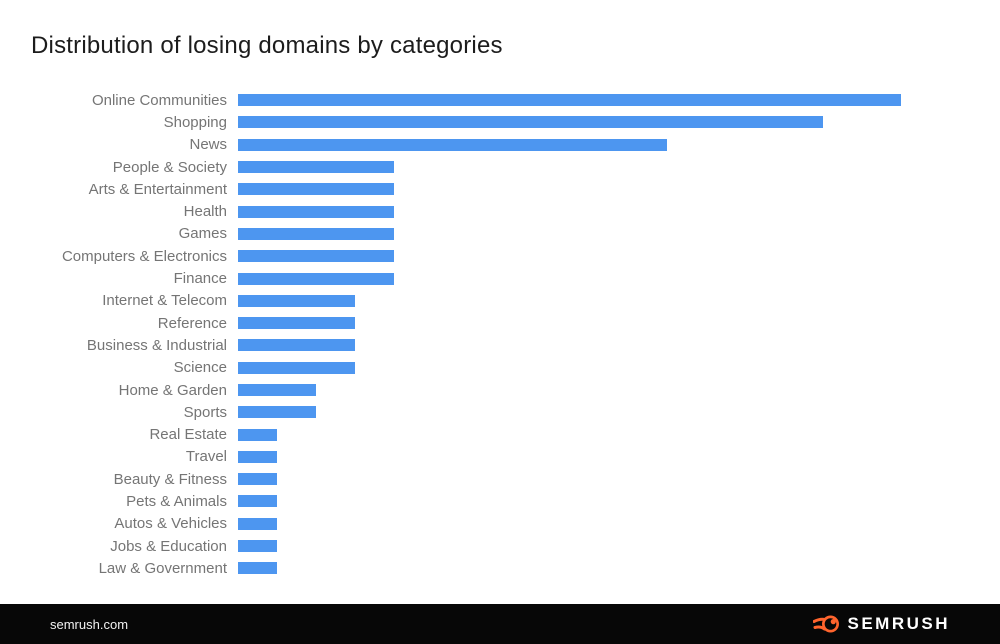  Describe the element at coordinates (208, 145) in the screenshot. I see `category-label: News` at that location.